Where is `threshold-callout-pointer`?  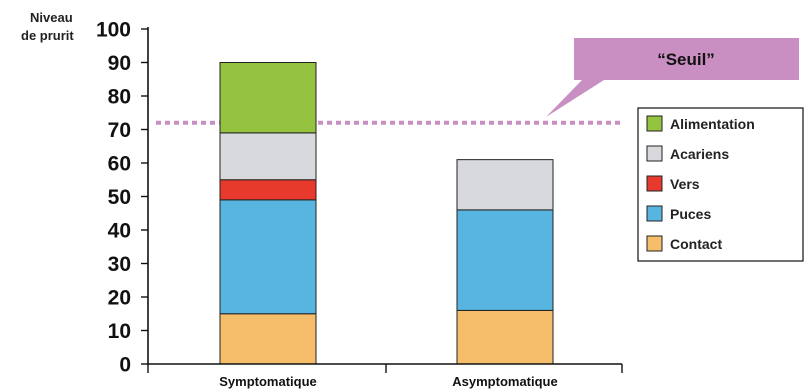
threshold-callout-pointer is located at coordinates (575, 98).